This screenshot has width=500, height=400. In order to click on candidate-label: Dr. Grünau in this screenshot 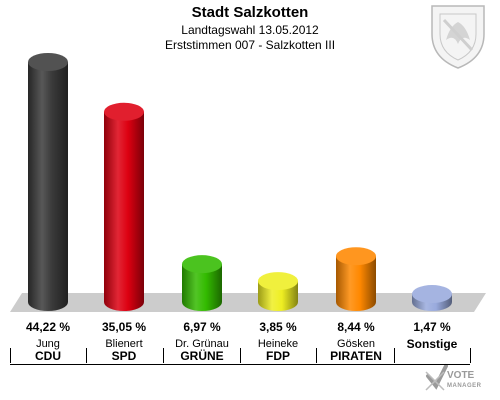, I will do `click(202, 344)`.